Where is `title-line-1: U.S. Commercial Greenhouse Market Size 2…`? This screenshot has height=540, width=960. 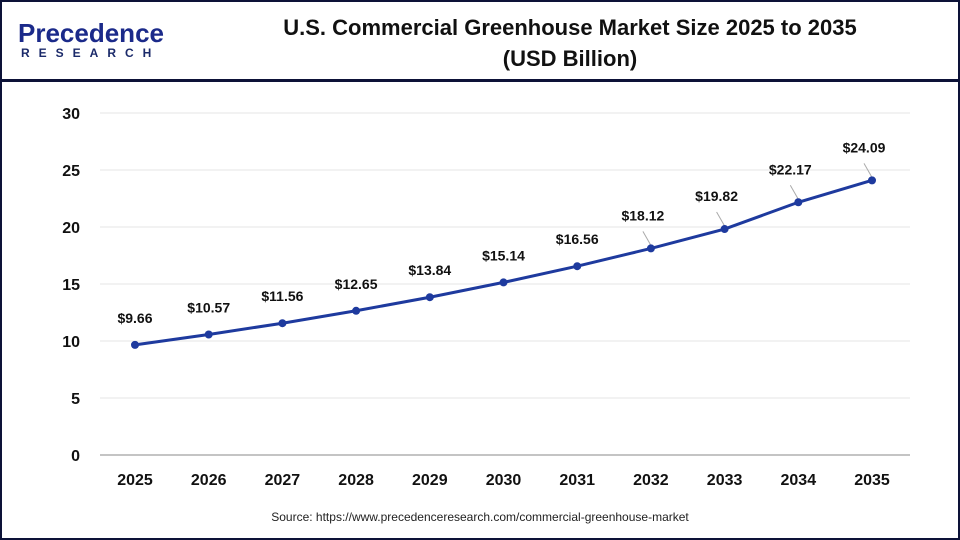
title-line-1: U.S. Commercial Greenhouse Market Size 2… is located at coordinates (570, 27).